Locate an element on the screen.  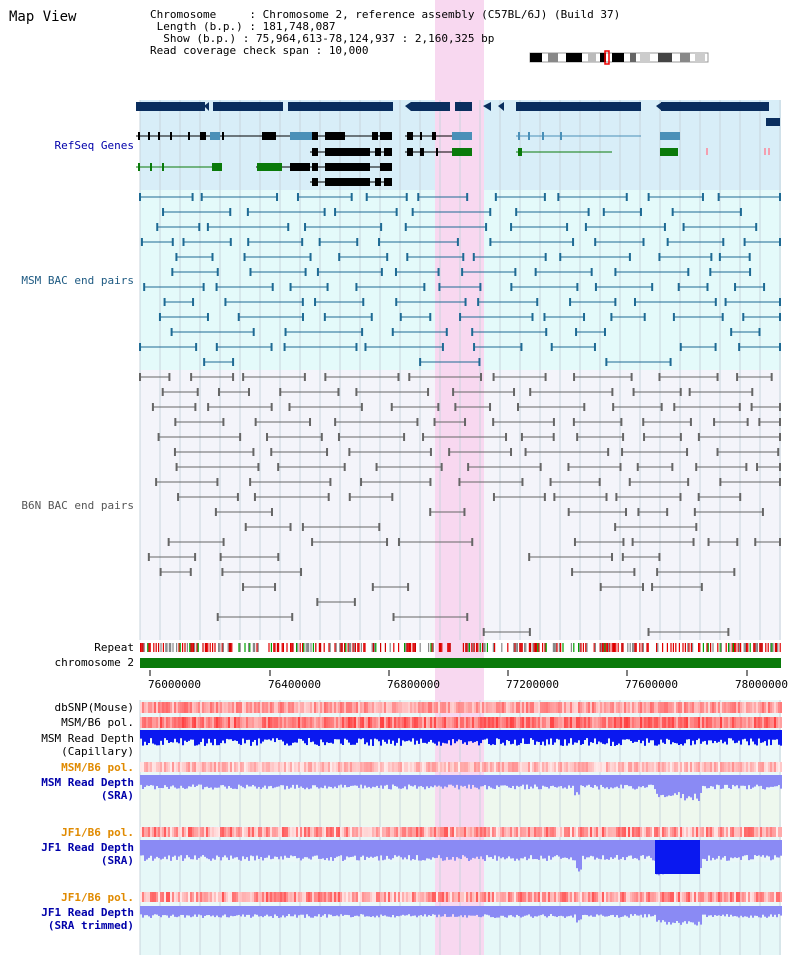
gene-exon is located at coordinates (215, 136).